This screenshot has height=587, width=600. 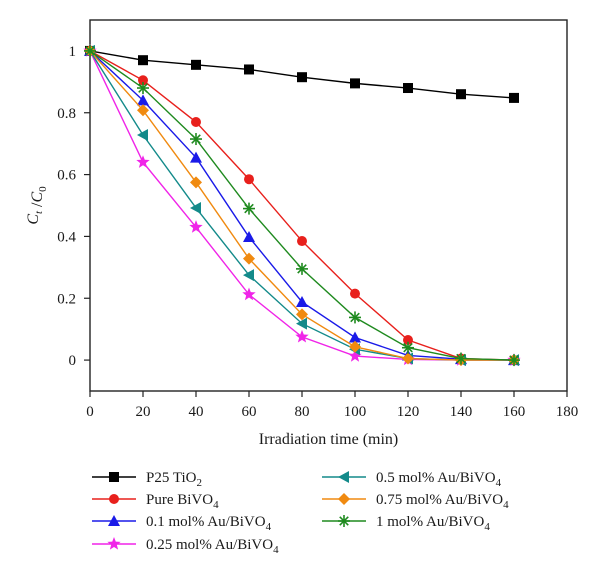 I want to click on x-tick-label: 60, so click(x=249, y=412).